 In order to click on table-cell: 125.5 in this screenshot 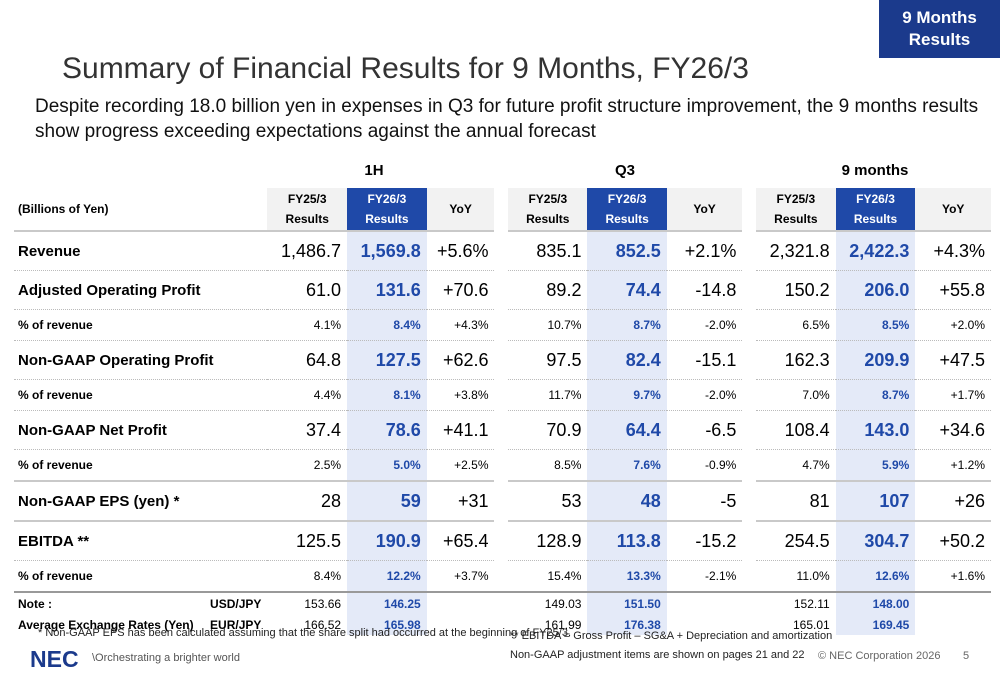, I will do `click(307, 540)`.